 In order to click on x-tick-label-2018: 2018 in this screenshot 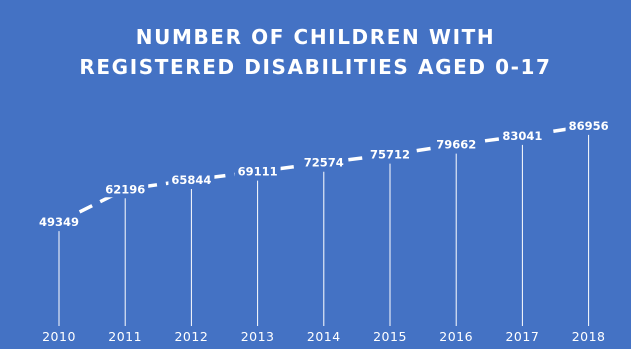, I will do `click(589, 336)`.